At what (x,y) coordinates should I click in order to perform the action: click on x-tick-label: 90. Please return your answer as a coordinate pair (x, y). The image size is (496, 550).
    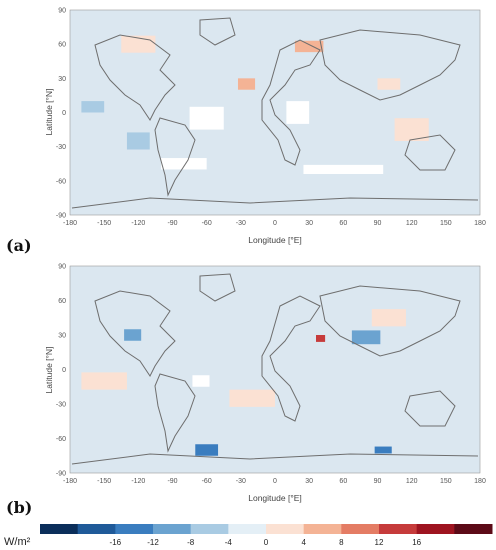
    Looking at the image, I should click on (378, 223).